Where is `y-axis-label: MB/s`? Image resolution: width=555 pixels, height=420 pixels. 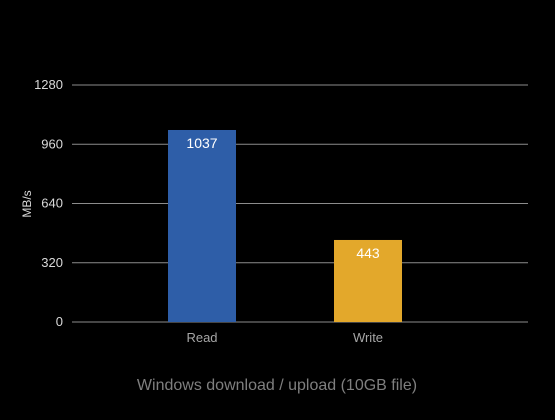
y-axis-label: MB/s is located at coordinates (27, 203).